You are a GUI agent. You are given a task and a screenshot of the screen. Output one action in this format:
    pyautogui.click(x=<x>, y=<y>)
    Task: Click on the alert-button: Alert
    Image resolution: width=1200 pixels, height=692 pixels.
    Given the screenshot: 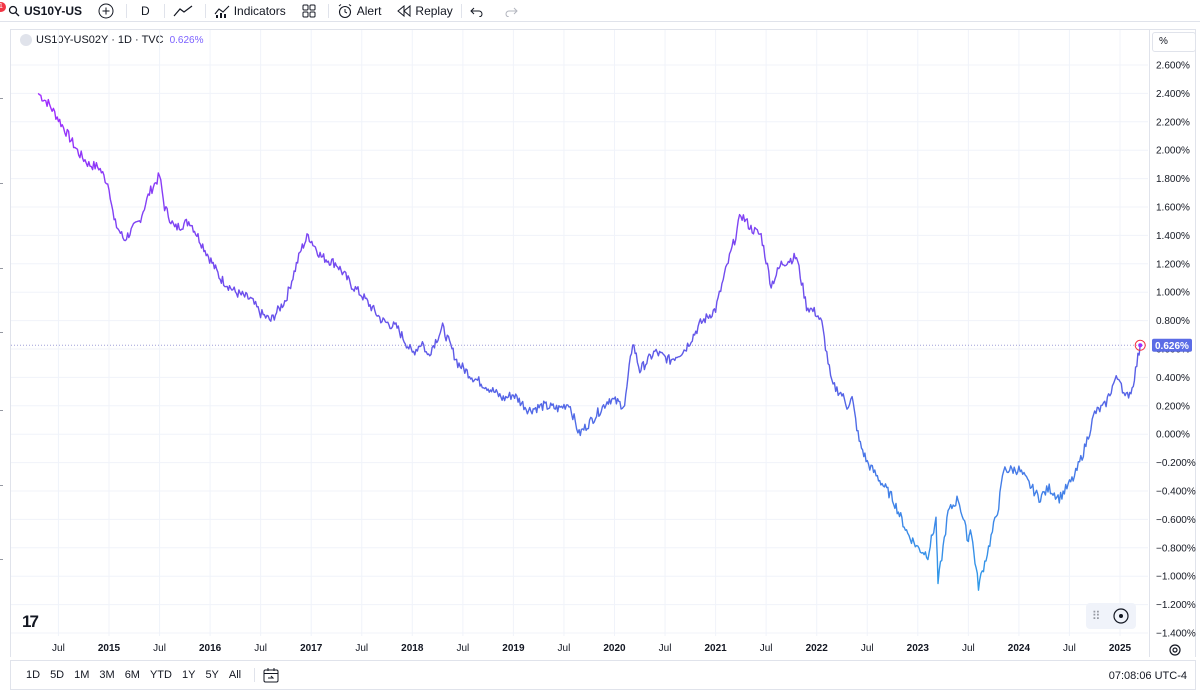 What is the action you would take?
    pyautogui.click(x=359, y=11)
    